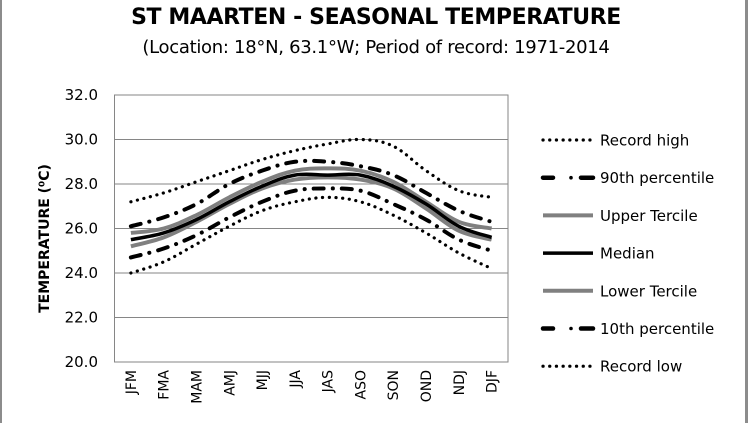  I want to click on y-axis-ticks: 20.0 22.0 24.0 26.0 28.0 30.0 32.0, so click(81, 228).